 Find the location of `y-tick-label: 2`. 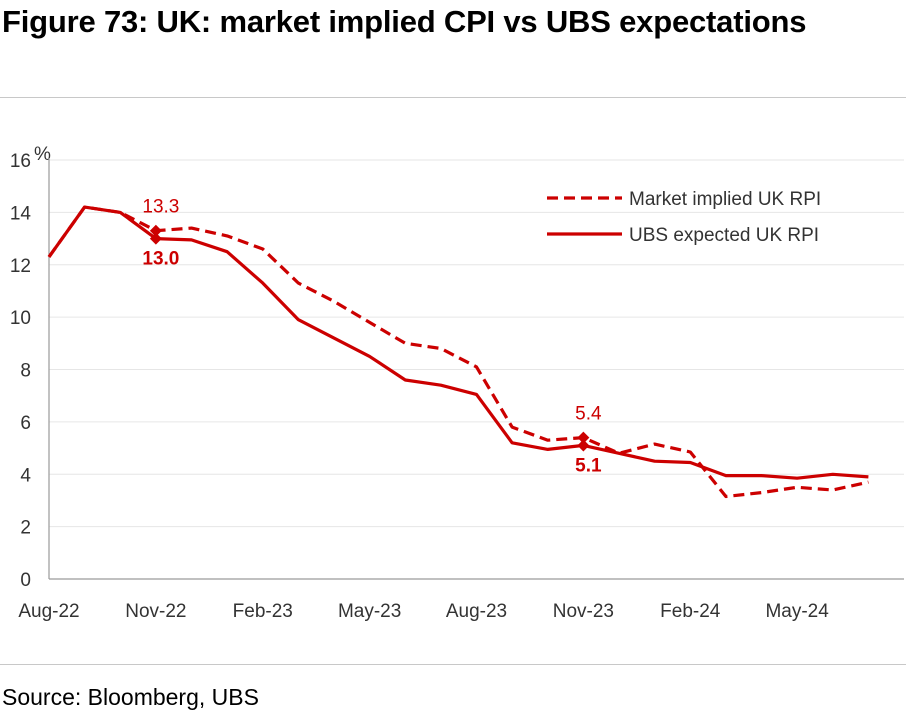

y-tick-label: 2 is located at coordinates (25, 528).